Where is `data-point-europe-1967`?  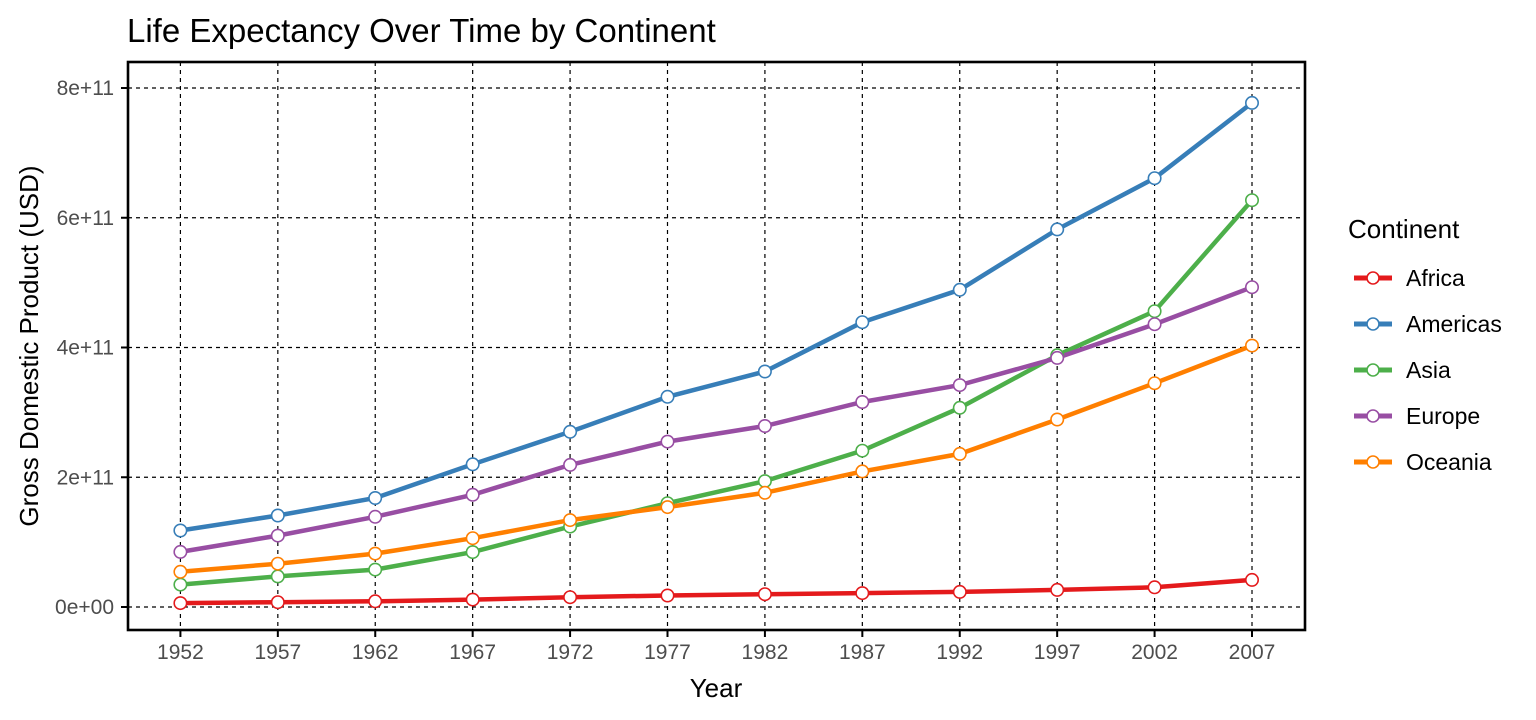 data-point-europe-1967 is located at coordinates (472, 494).